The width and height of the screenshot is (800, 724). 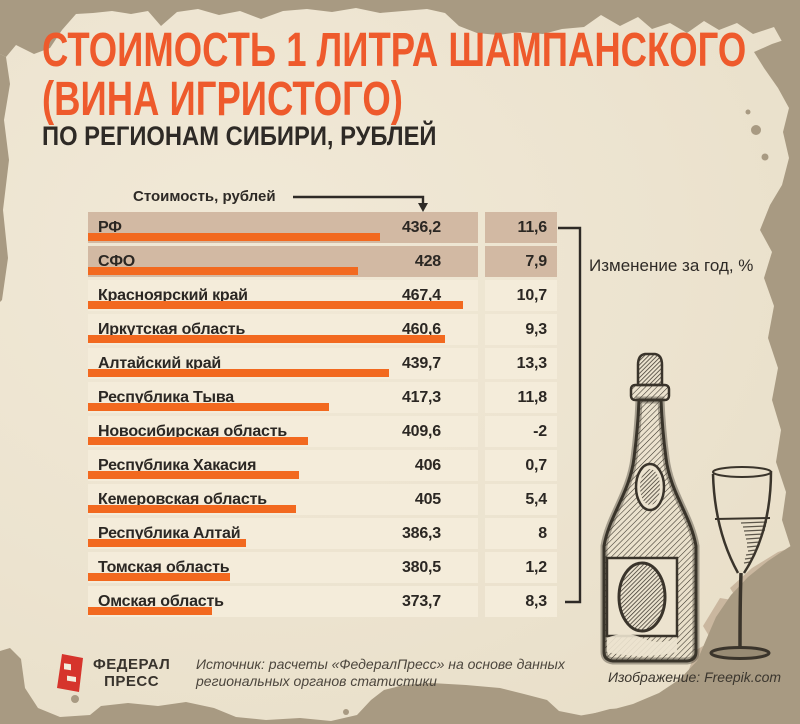 I want to click on federalpress-logo: ФЕДЕРАЛ ПРЕСС, so click(x=112, y=673).